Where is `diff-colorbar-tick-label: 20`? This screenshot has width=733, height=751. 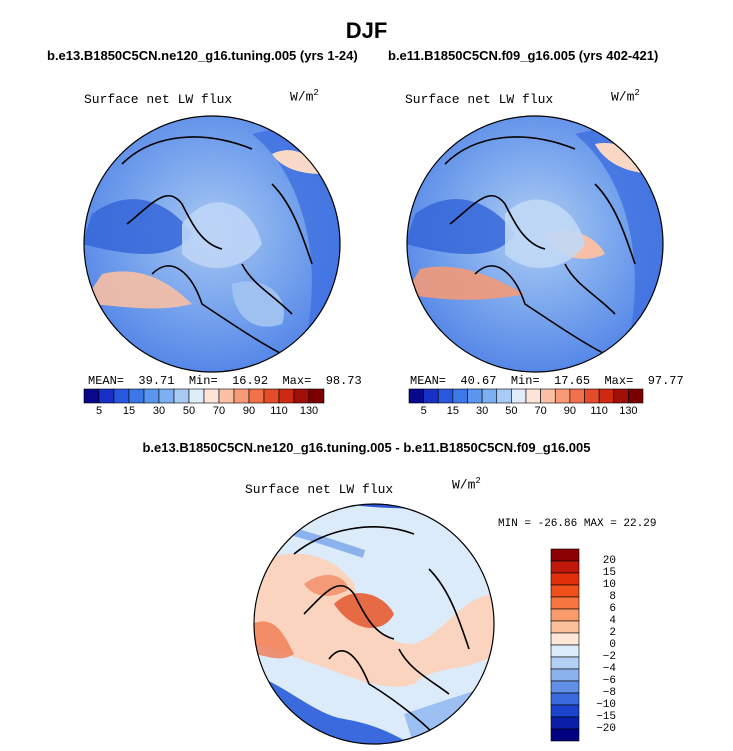
diff-colorbar-tick-label: 20 is located at coordinates (609, 561).